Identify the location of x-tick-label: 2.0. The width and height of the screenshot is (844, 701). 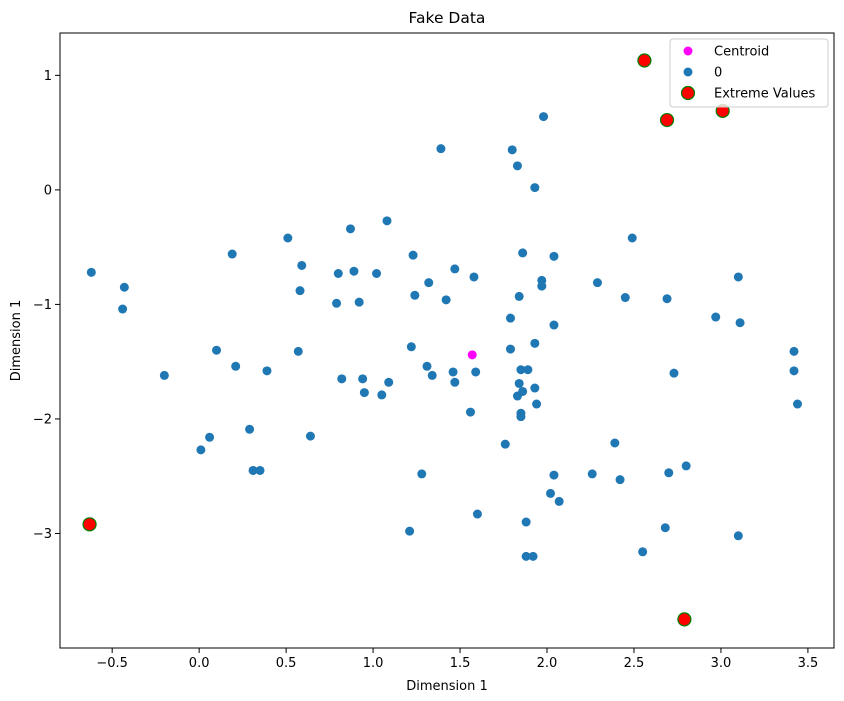
(547, 663).